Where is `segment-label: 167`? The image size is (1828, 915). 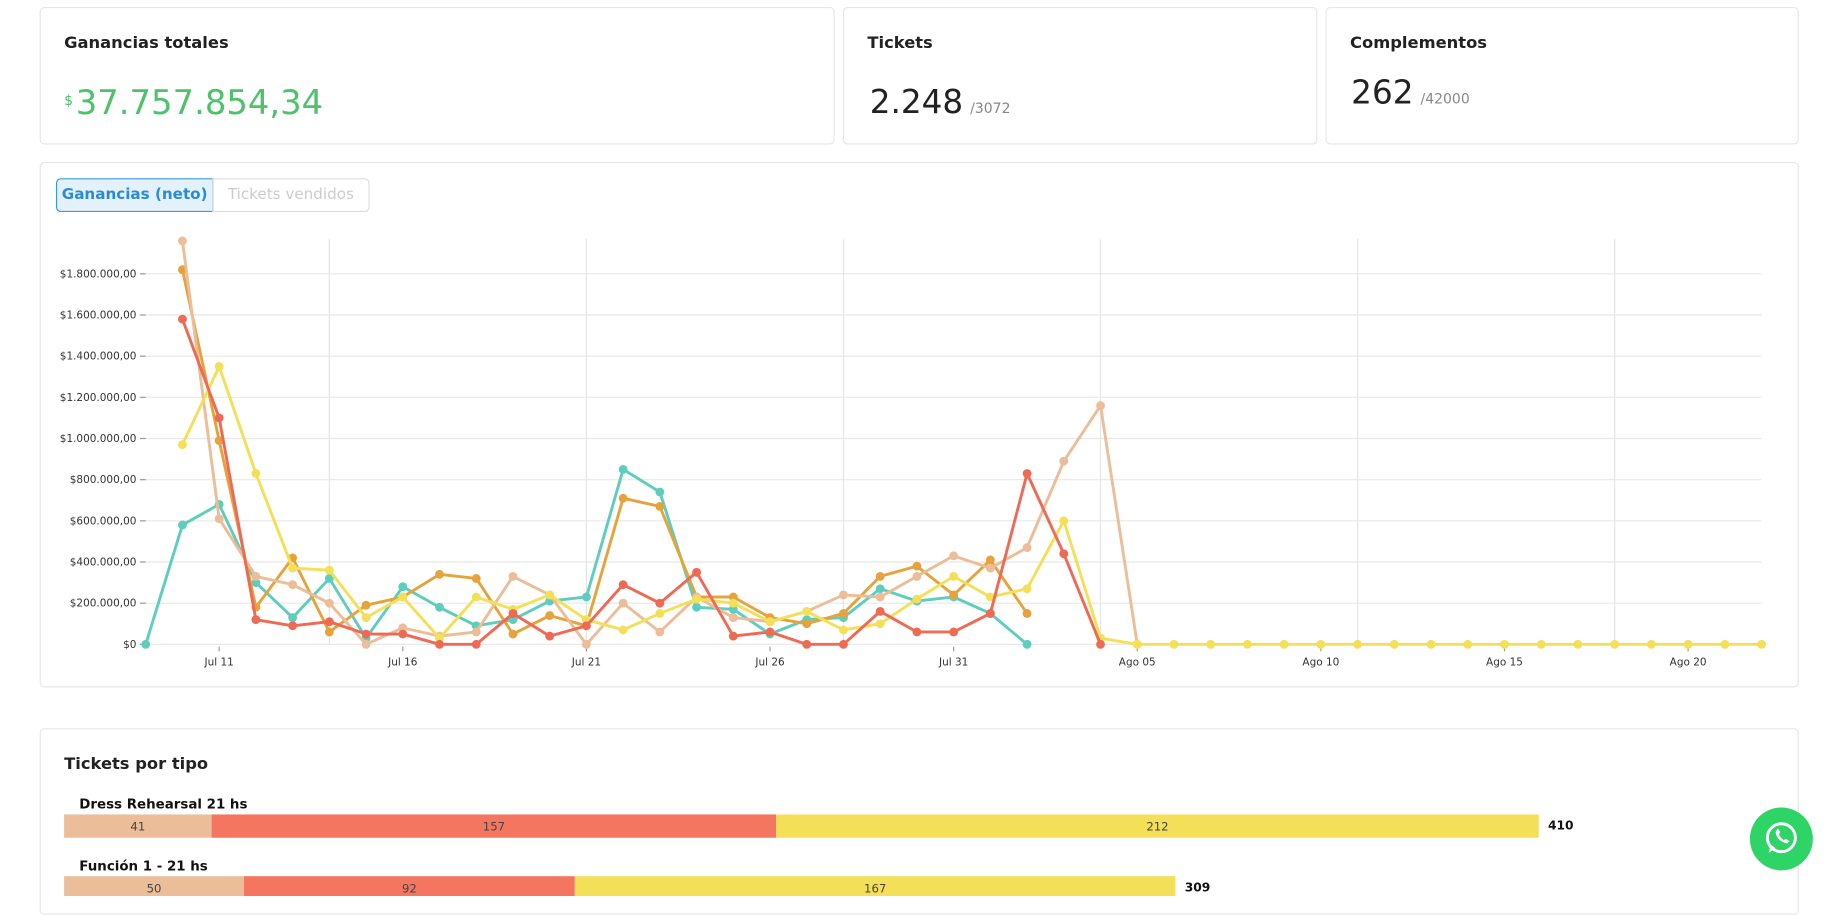 segment-label: 167 is located at coordinates (875, 889).